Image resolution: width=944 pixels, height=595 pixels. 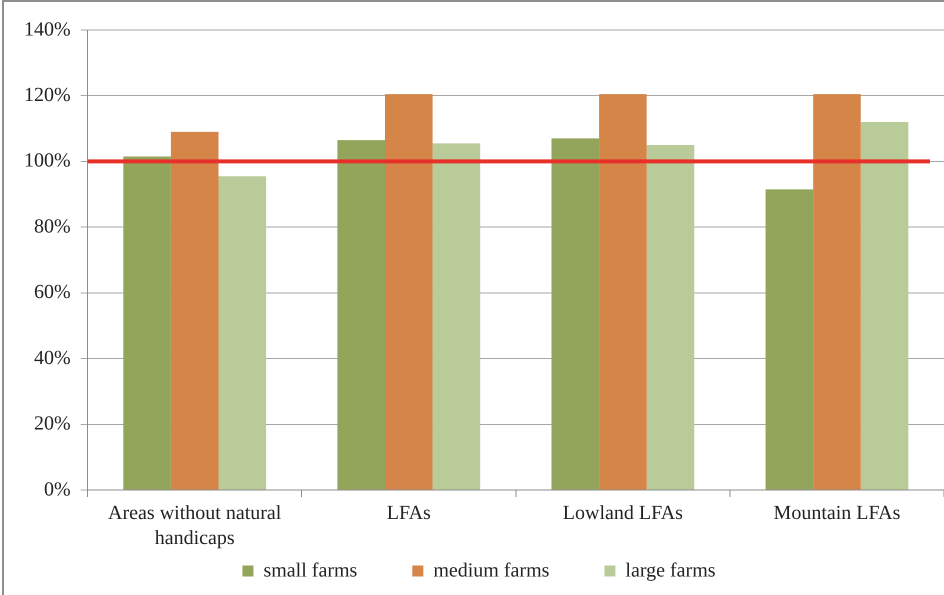 I want to click on y-tick-label: 140%, so click(x=47, y=29).